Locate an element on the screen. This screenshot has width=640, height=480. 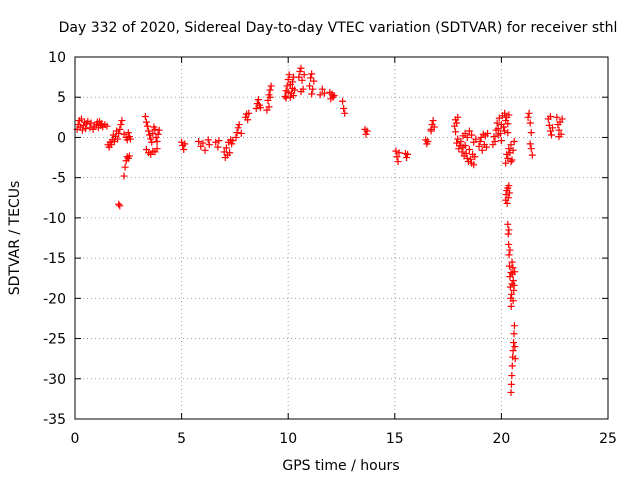
x-axis-label: GPS time / hours is located at coordinates (340, 466).